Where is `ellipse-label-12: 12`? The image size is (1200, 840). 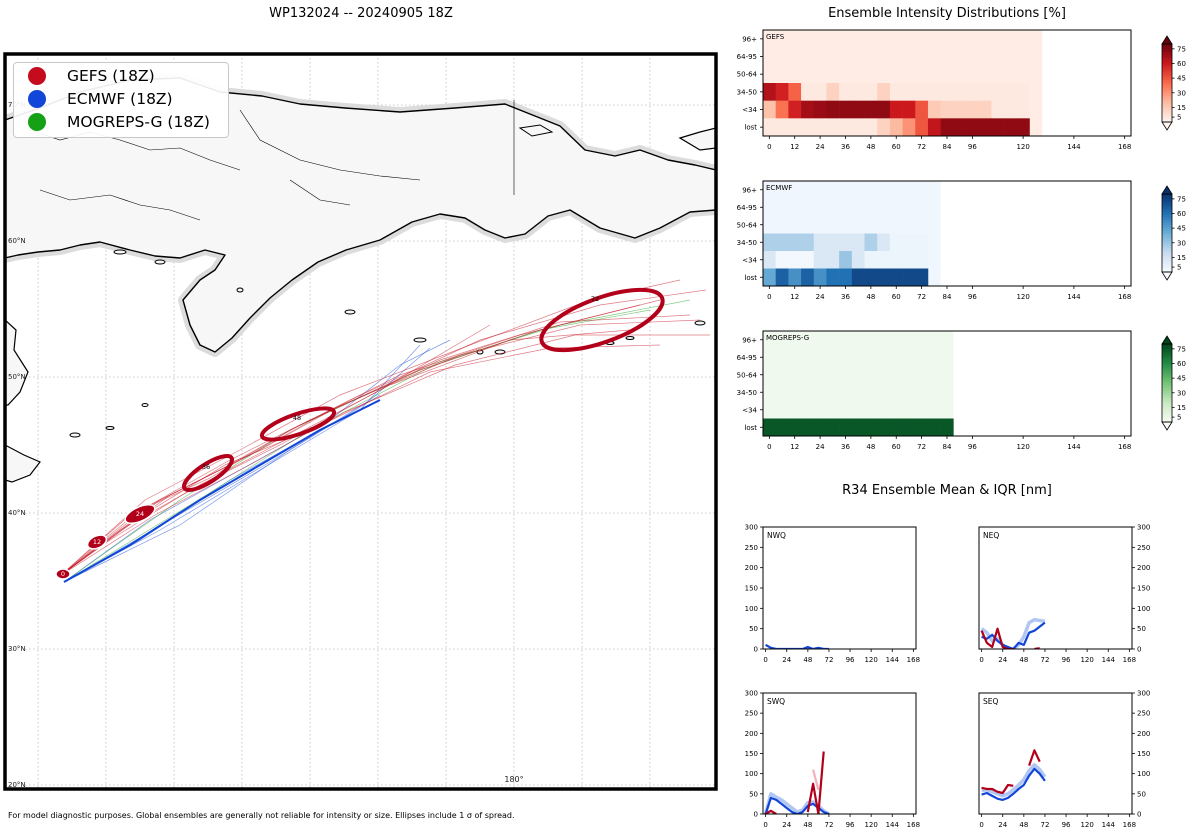
ellipse-label-12: 12 is located at coordinates (97, 542).